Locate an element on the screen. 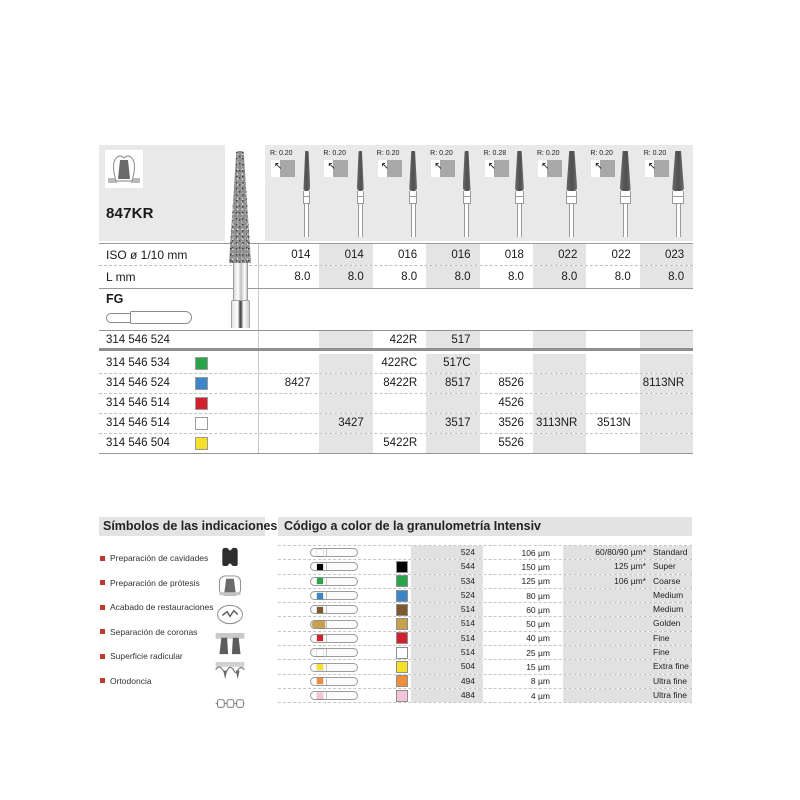 This screenshot has width=800, height=800. crown-prep-indication-icon is located at coordinates (124, 169).